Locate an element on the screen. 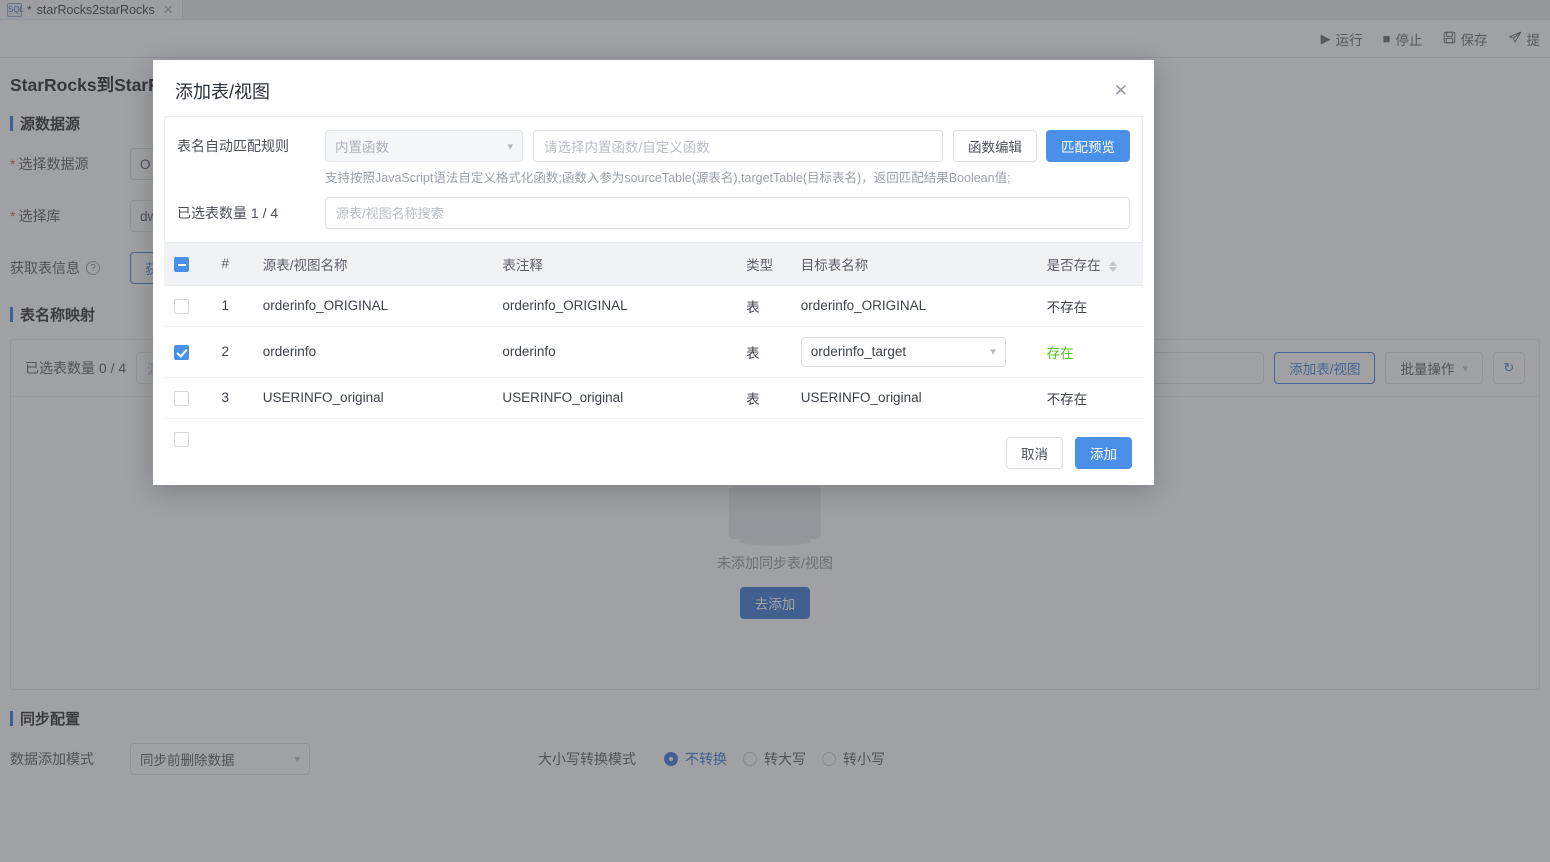  th-type: 类型 is located at coordinates (763, 264).